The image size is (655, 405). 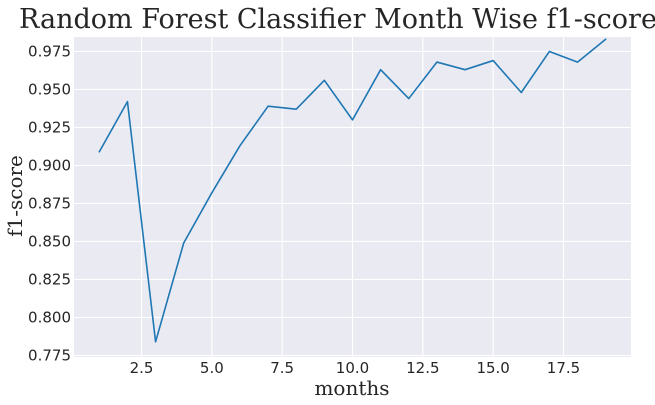 I want to click on y-tick-label: 0.850, so click(x=49, y=241).